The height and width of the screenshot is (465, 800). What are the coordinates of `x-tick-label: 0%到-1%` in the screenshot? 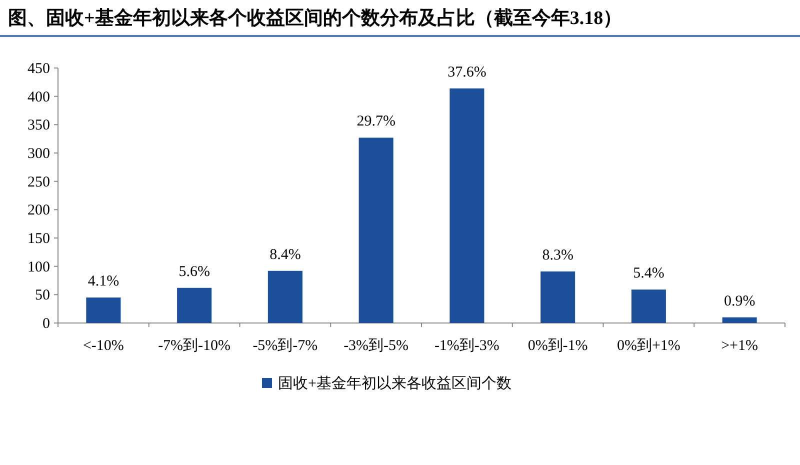 It's located at (558, 346).